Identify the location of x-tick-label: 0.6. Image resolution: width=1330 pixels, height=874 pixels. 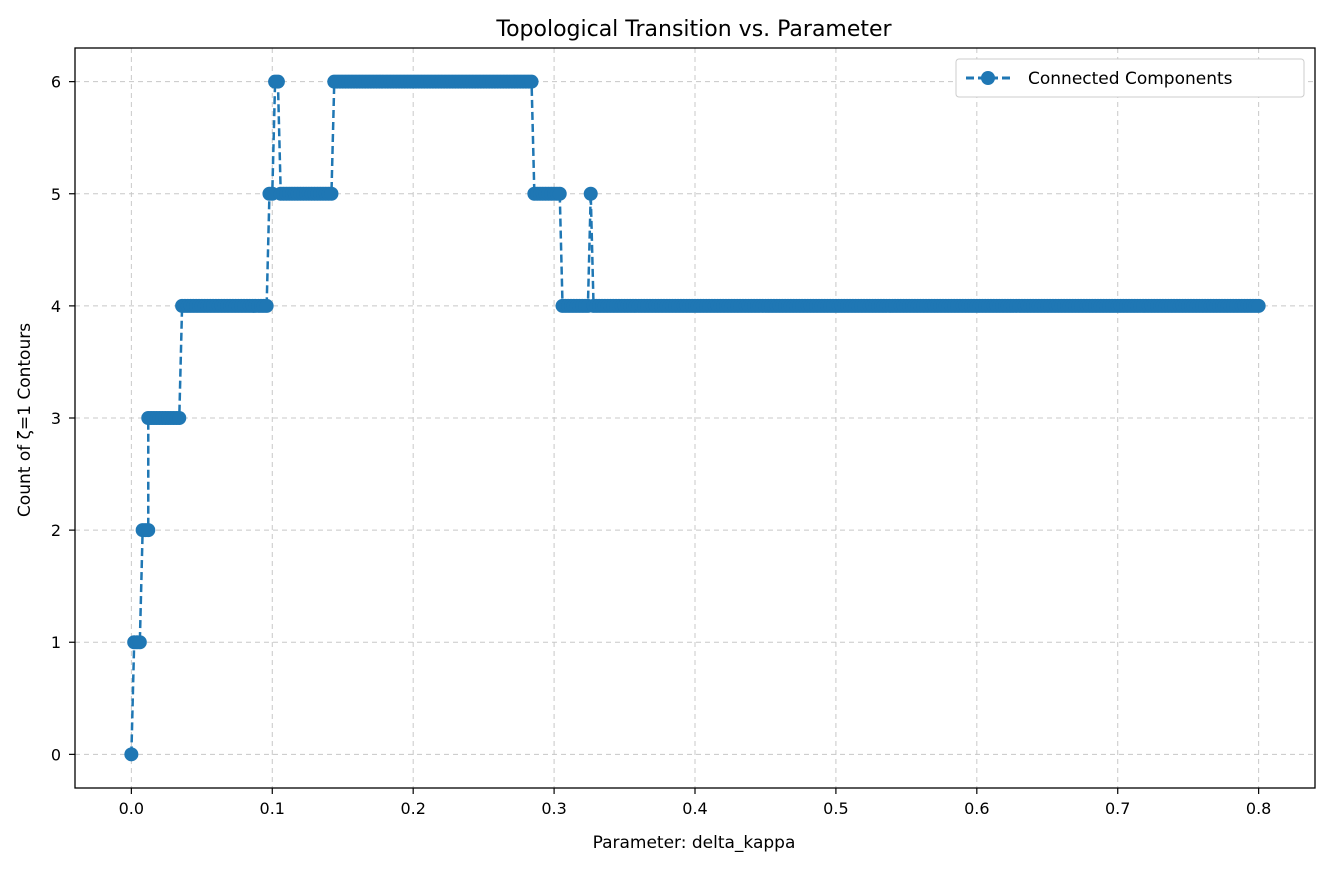
(976, 808).